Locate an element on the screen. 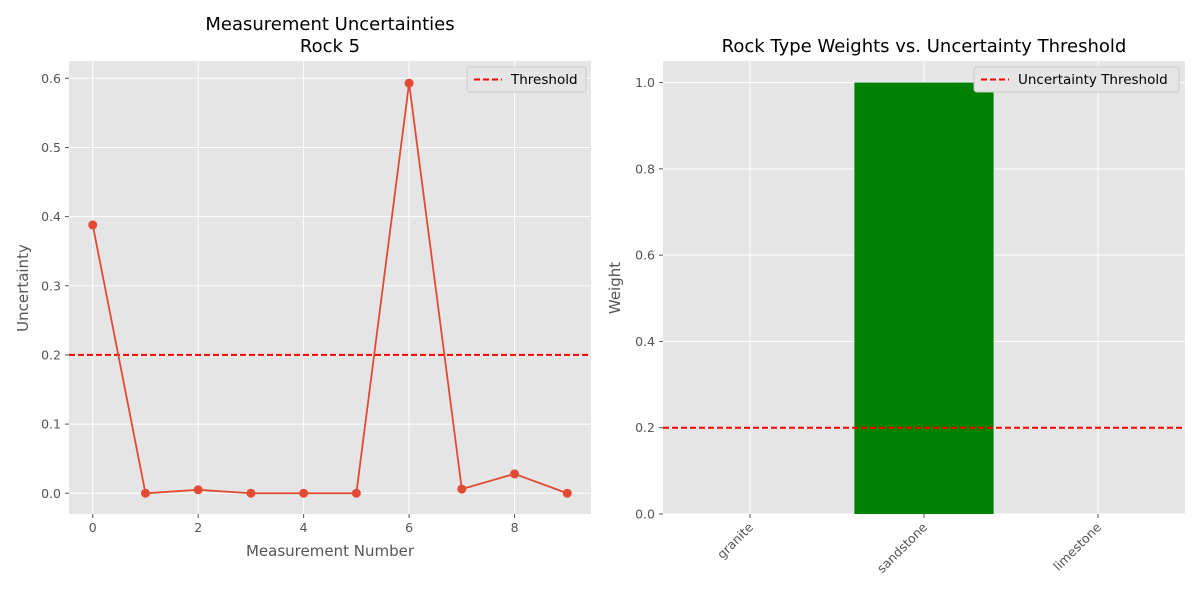 This screenshot has width=1200, height=600. bar-chart-x-tick-label: granite is located at coordinates (735, 540).